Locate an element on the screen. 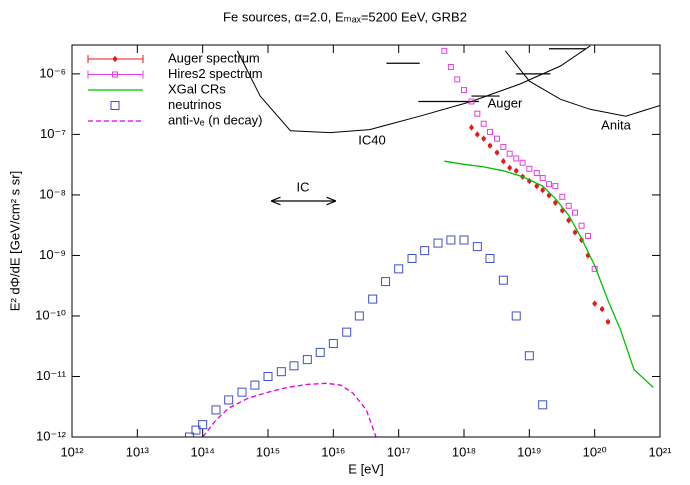 This screenshot has width=690, height=485. legend-label: neutrinos is located at coordinates (195, 104).